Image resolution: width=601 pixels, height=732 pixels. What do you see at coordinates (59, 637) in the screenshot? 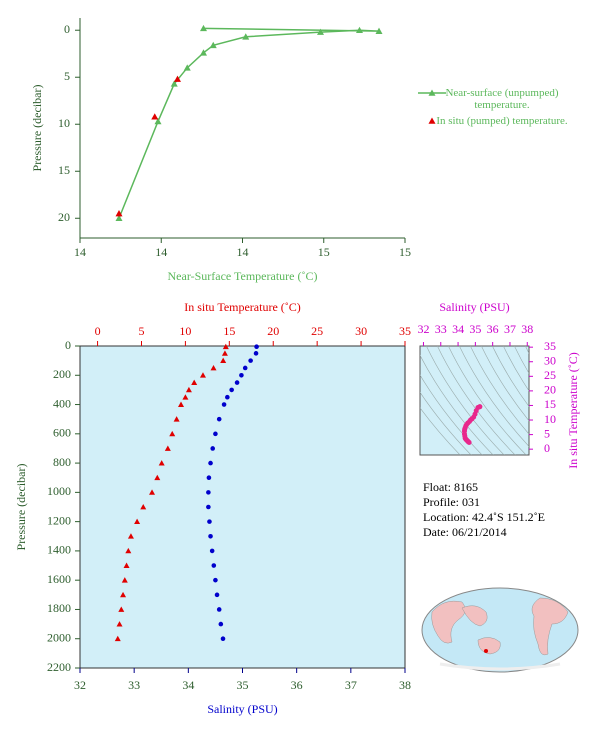
I see `y-tick-label: 2000` at bounding box center [59, 637].